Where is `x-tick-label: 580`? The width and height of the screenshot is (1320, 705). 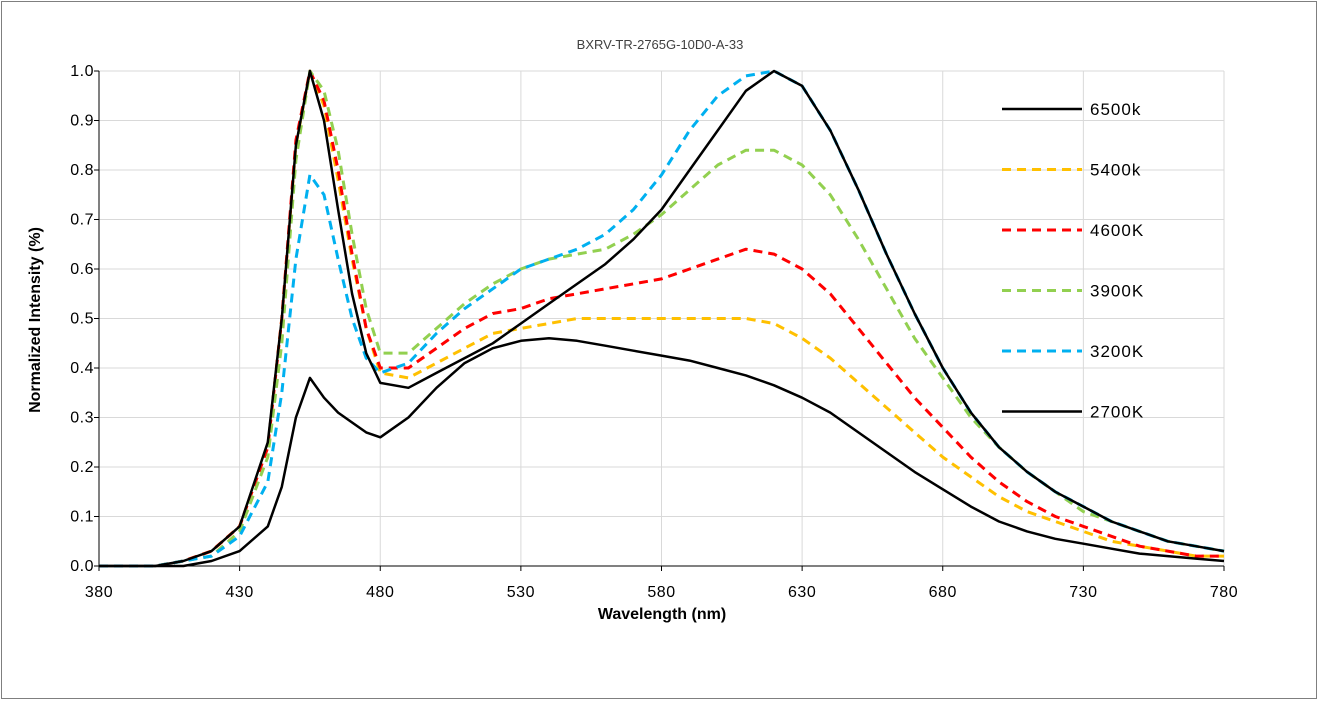 x-tick-label: 580 is located at coordinates (661, 592).